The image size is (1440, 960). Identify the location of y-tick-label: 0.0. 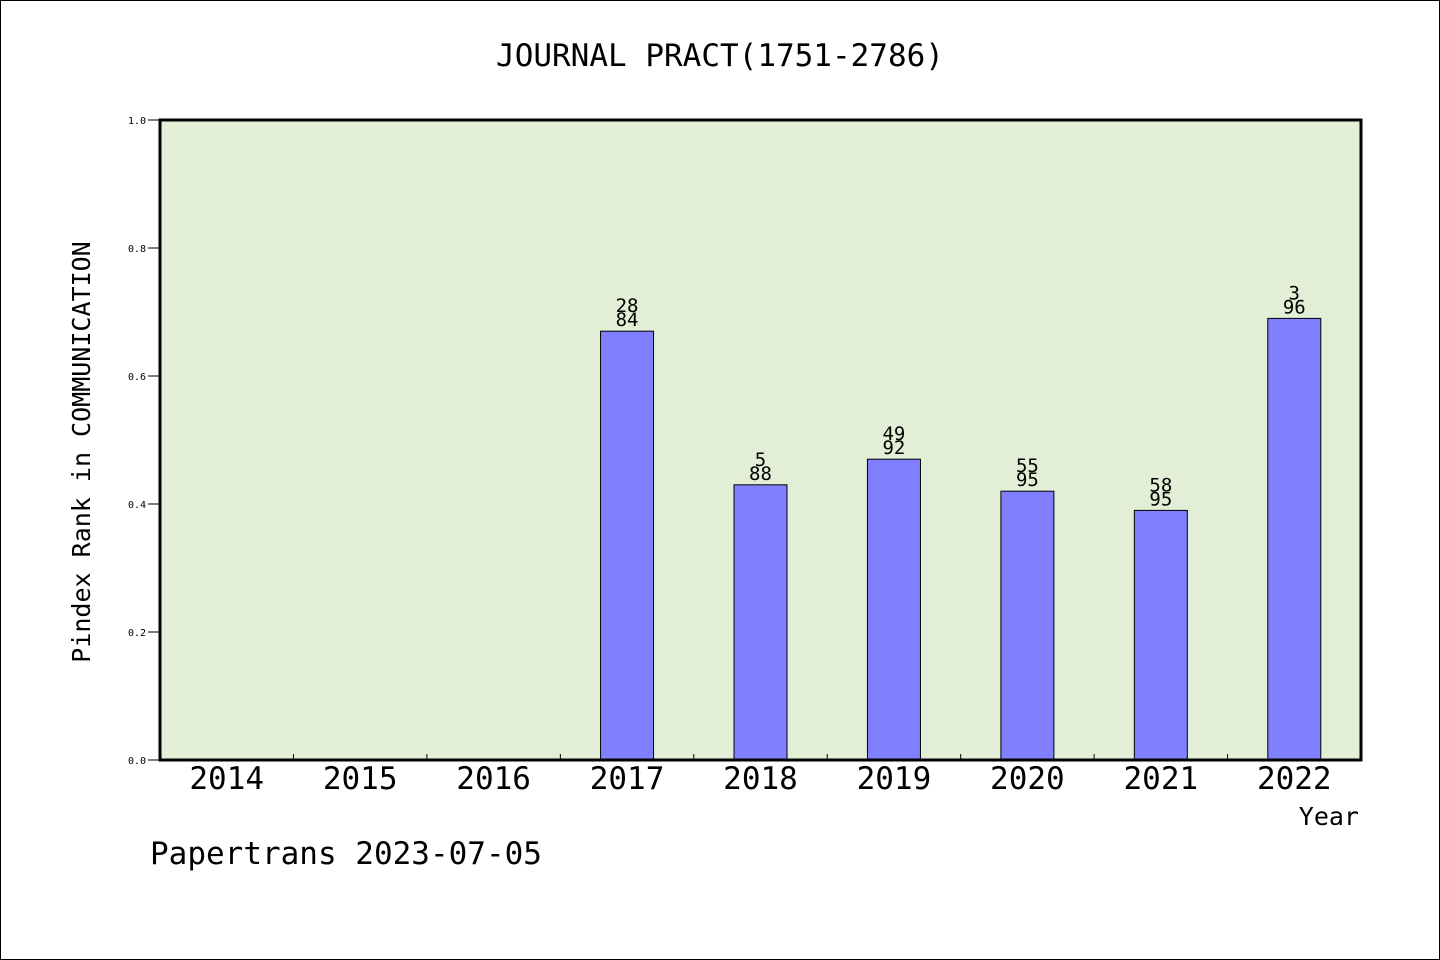
(137, 761).